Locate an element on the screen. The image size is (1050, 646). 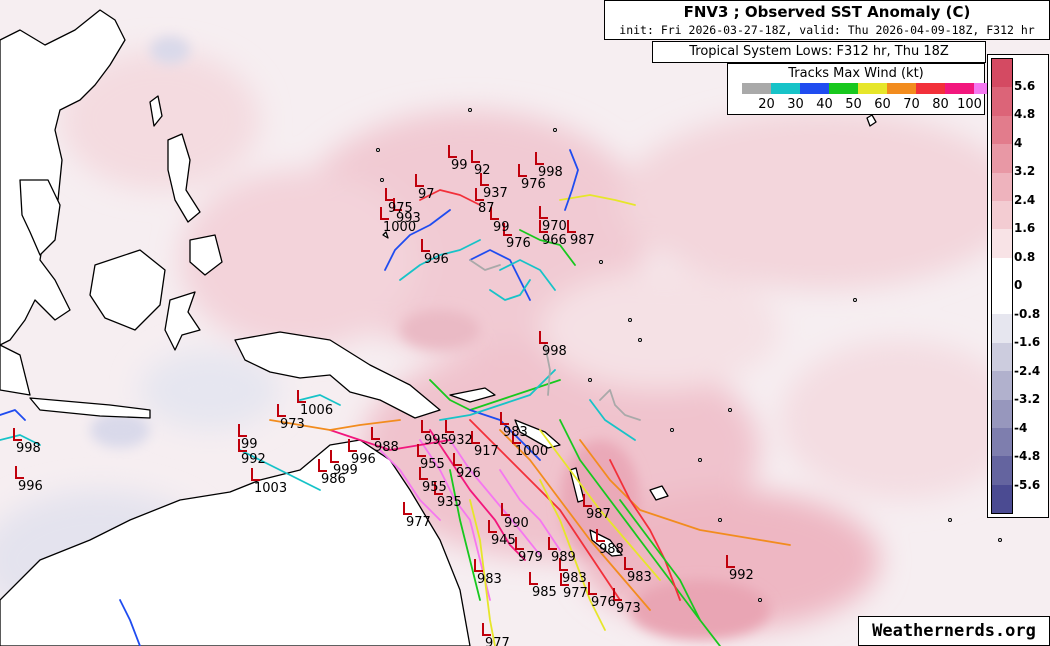
lows-panel: Tropical System Lows: F312 hr, Thu 18Z is located at coordinates (819, 52).